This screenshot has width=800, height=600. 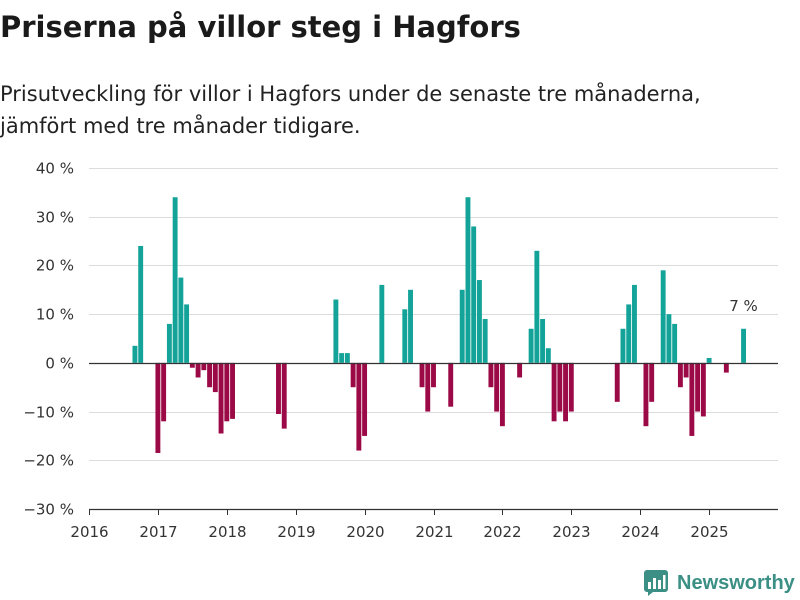 I want to click on x-tick-label: 2018, so click(x=227, y=532).